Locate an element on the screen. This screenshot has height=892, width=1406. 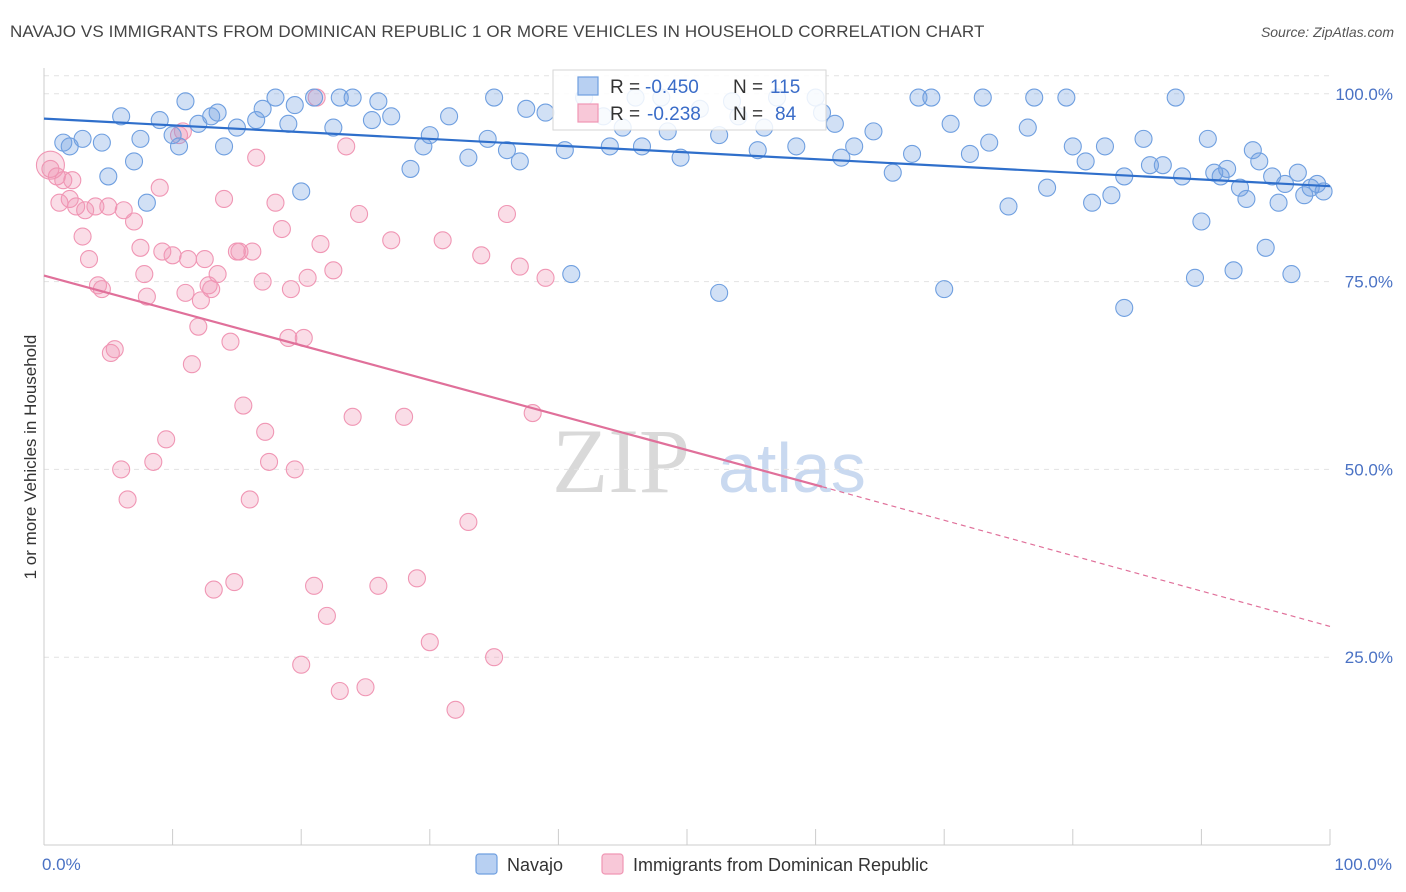
navajo-r-value: -0.450 is located at coordinates (672, 87).